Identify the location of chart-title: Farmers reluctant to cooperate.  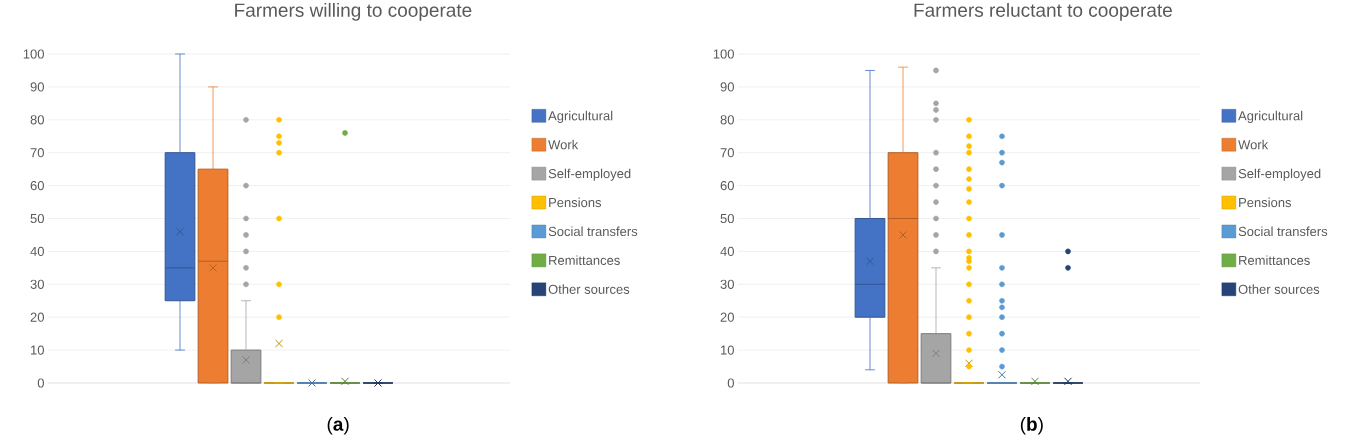
(1043, 11).